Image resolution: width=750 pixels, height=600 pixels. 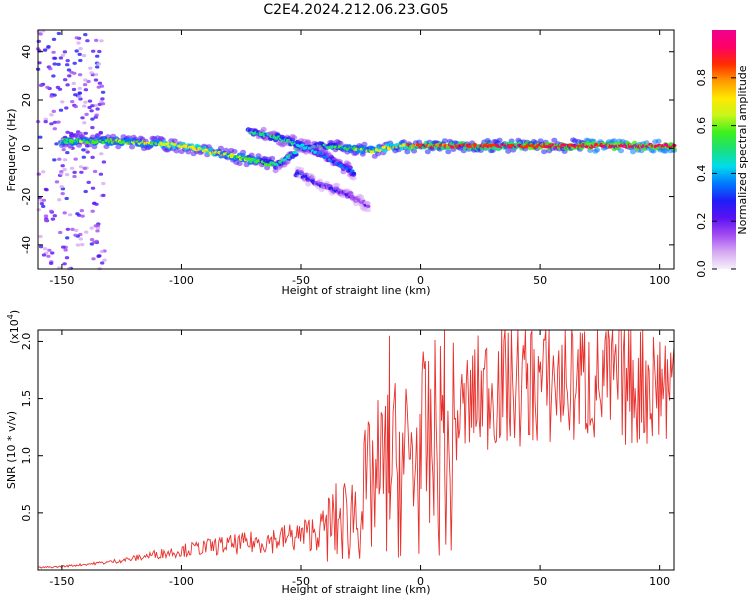 I want to click on snr-x-label: Height of straight line (km), so click(x=355, y=589).